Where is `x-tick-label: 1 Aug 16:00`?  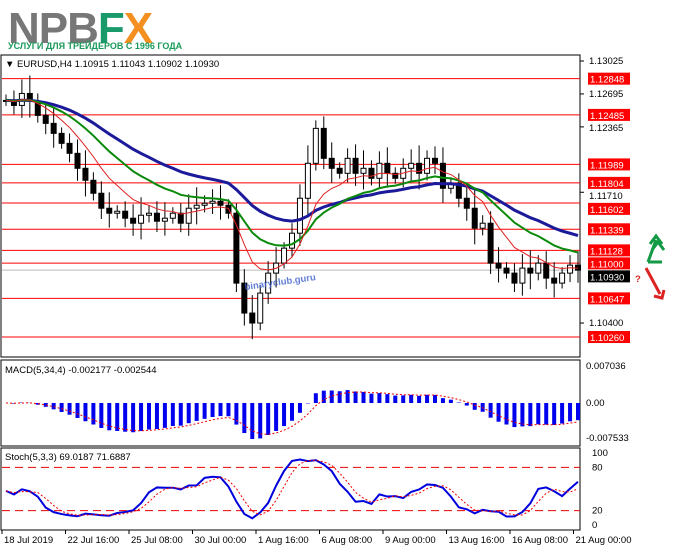
x-tick-label: 1 Aug 16:00 is located at coordinates (283, 540).